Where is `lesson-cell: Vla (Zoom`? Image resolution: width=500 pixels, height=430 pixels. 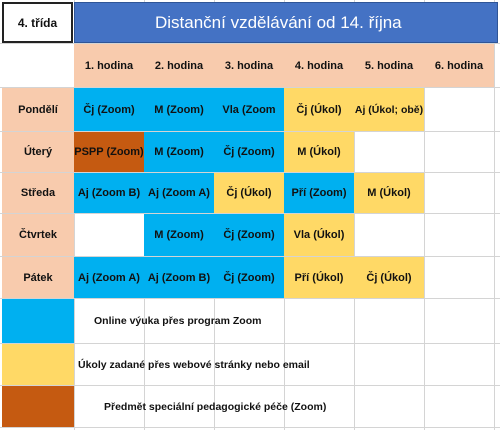
lesson-cell: Vla (Zoom is located at coordinates (249, 109).